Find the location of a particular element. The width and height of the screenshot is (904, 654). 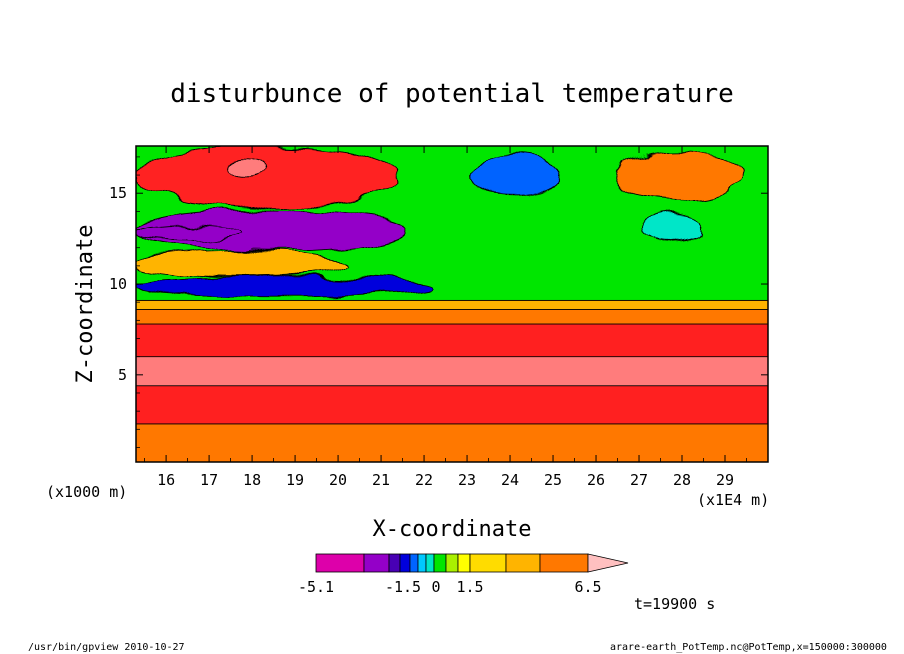

x-tick-label-18: 18 is located at coordinates (252, 480).